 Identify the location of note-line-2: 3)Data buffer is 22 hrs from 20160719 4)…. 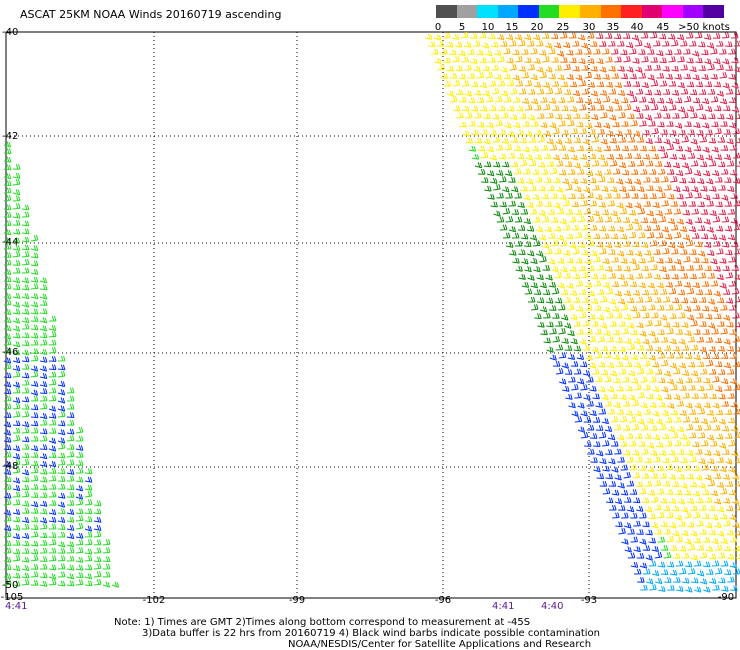
(371, 633).